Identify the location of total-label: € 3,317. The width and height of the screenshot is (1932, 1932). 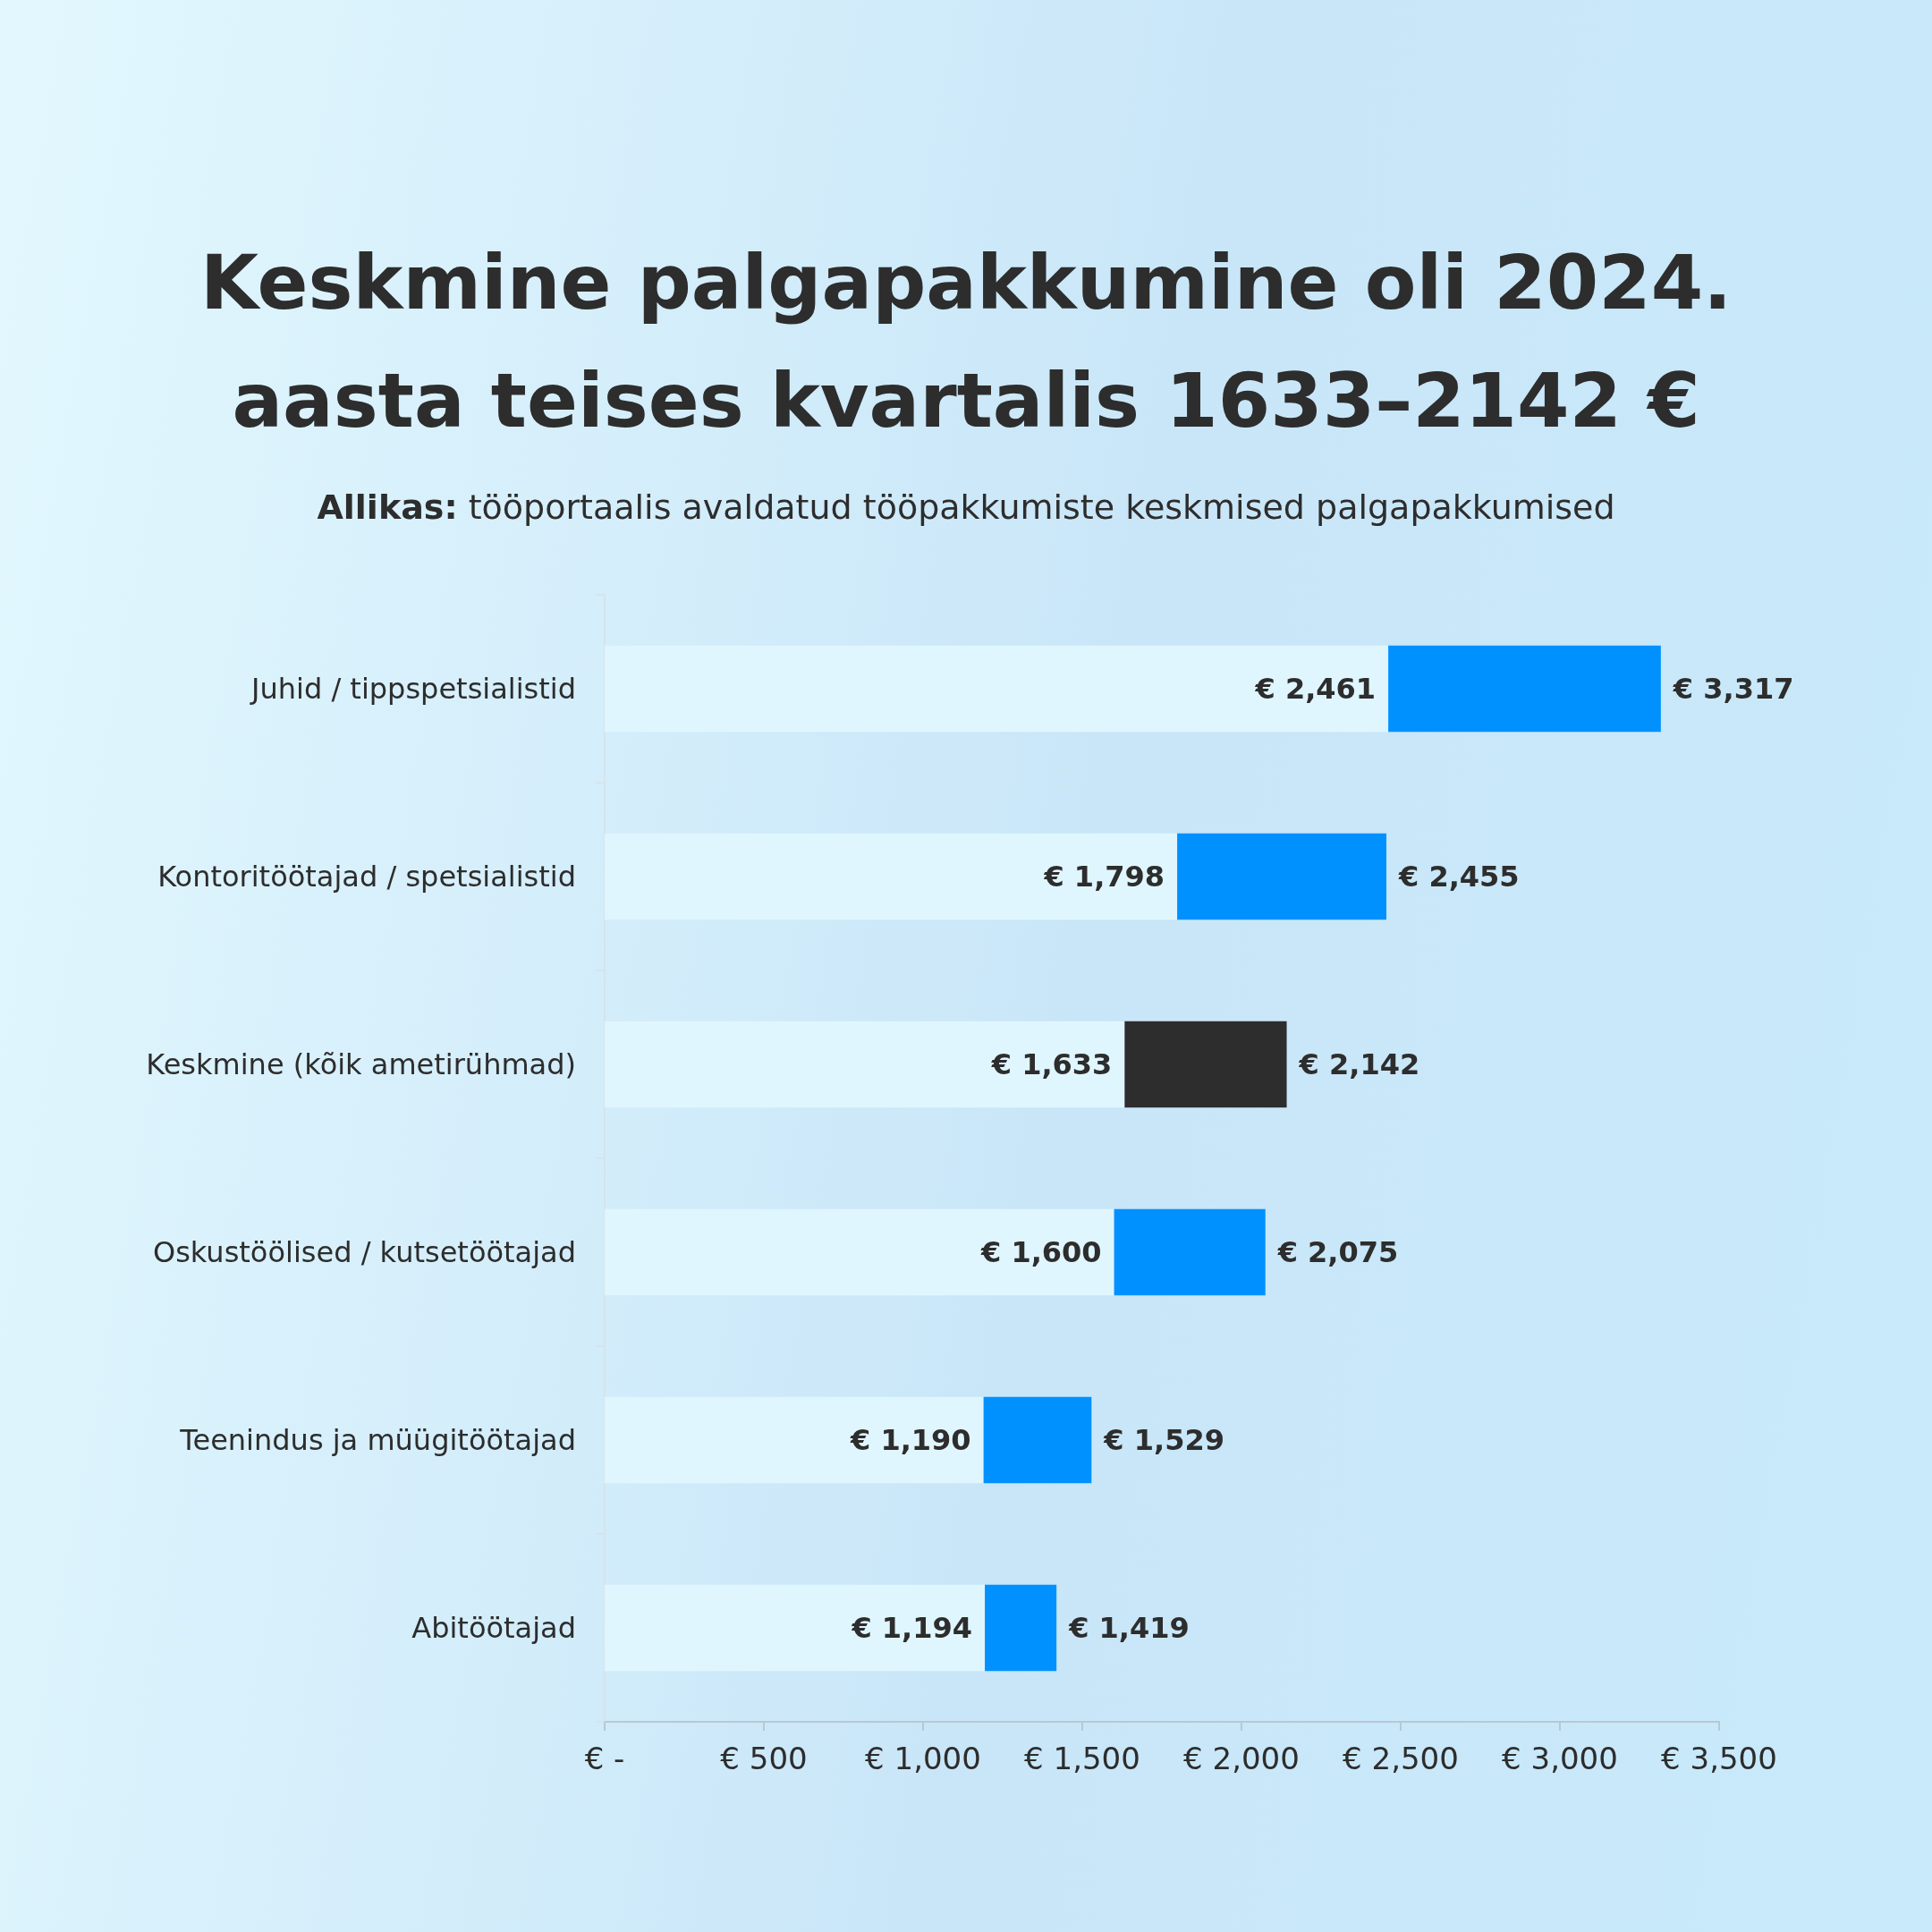
(1733, 689).